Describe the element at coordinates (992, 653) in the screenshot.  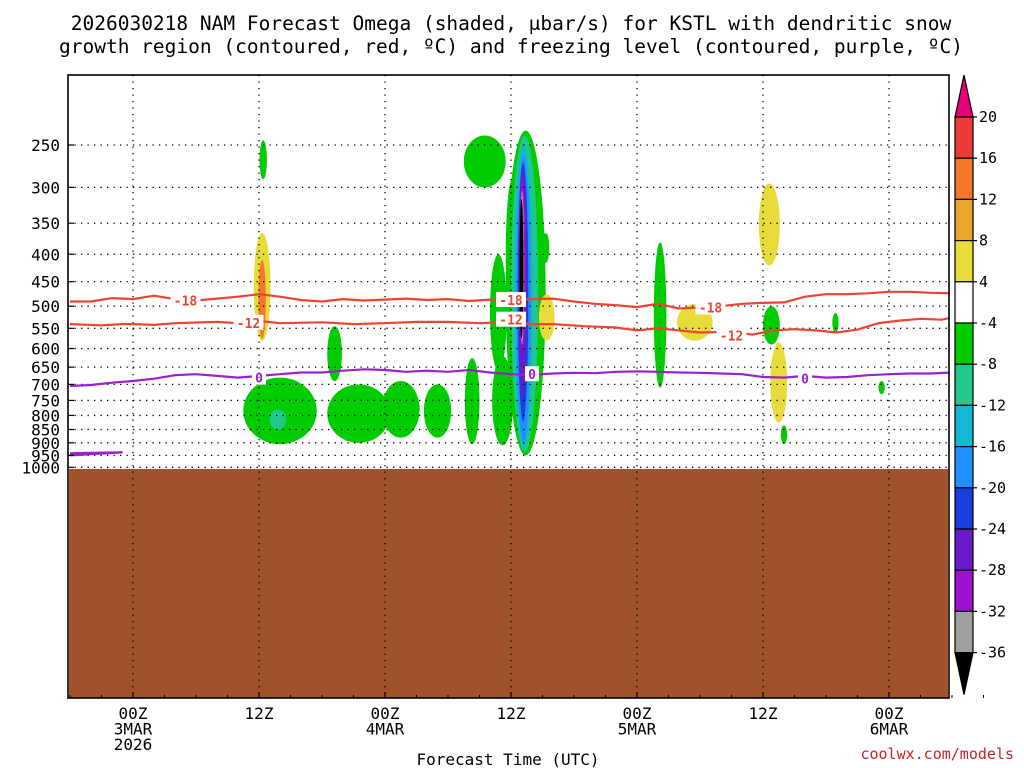
I see `colorbar-tick-label-13: -36` at that location.